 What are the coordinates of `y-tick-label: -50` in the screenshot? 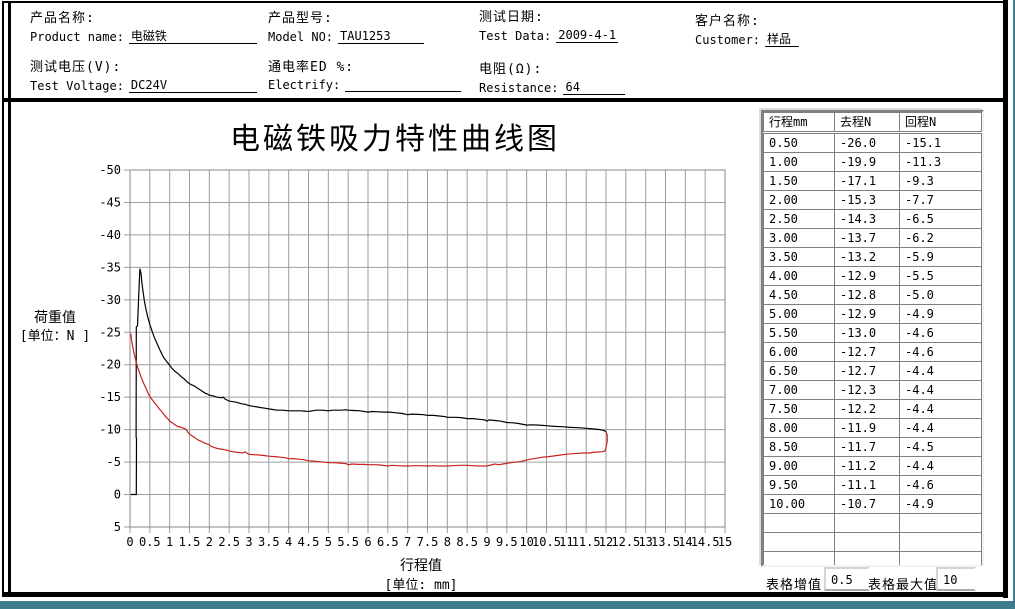 It's located at (110, 170).